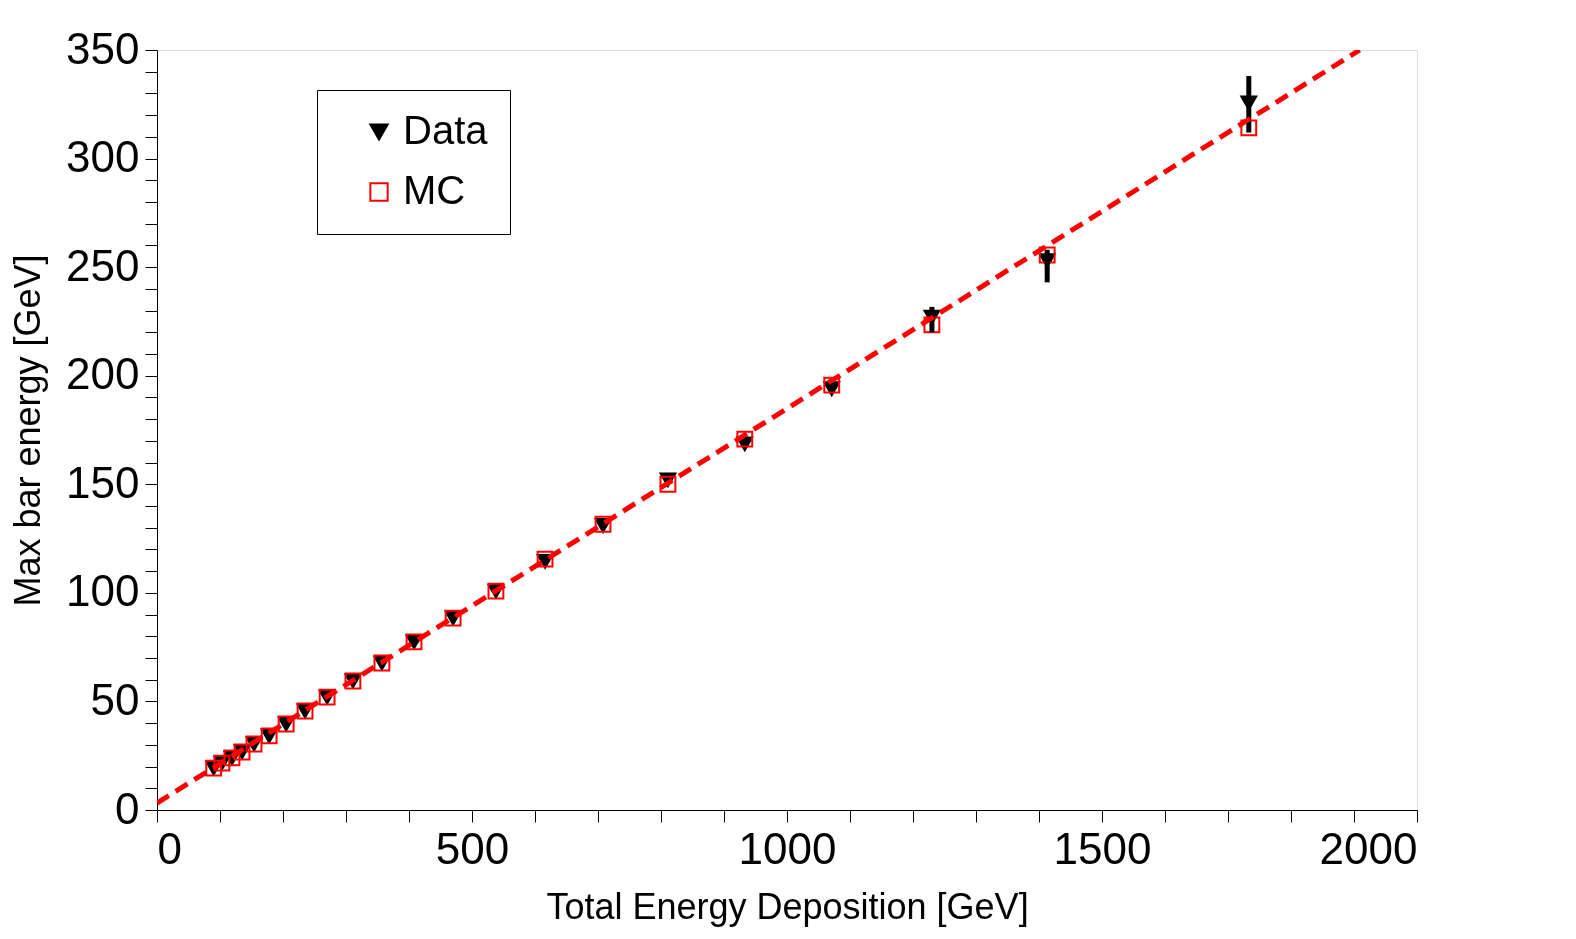  What do you see at coordinates (169, 848) in the screenshot?
I see `x-tick-label: 0` at bounding box center [169, 848].